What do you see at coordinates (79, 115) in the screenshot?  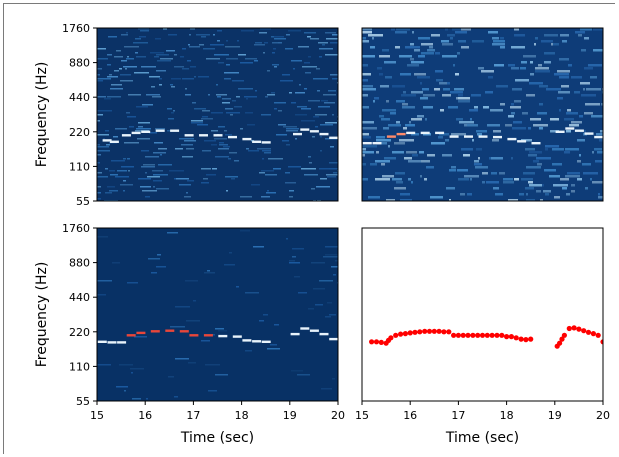 I see `panel-top-left-yaxis: 55 110 220 440 880 1760` at bounding box center [79, 115].